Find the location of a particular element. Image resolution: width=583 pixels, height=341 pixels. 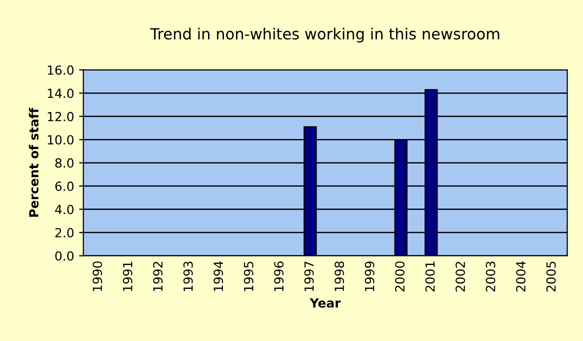

y-tick-label: 12.0 is located at coordinates (61, 117).